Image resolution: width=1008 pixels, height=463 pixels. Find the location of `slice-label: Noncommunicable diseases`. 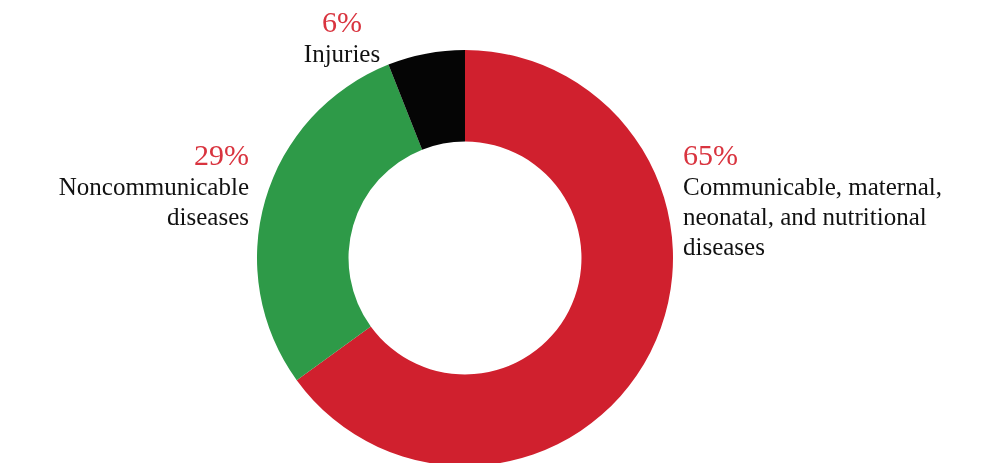

slice-label: Noncommunicable diseases is located at coordinates (153, 201).